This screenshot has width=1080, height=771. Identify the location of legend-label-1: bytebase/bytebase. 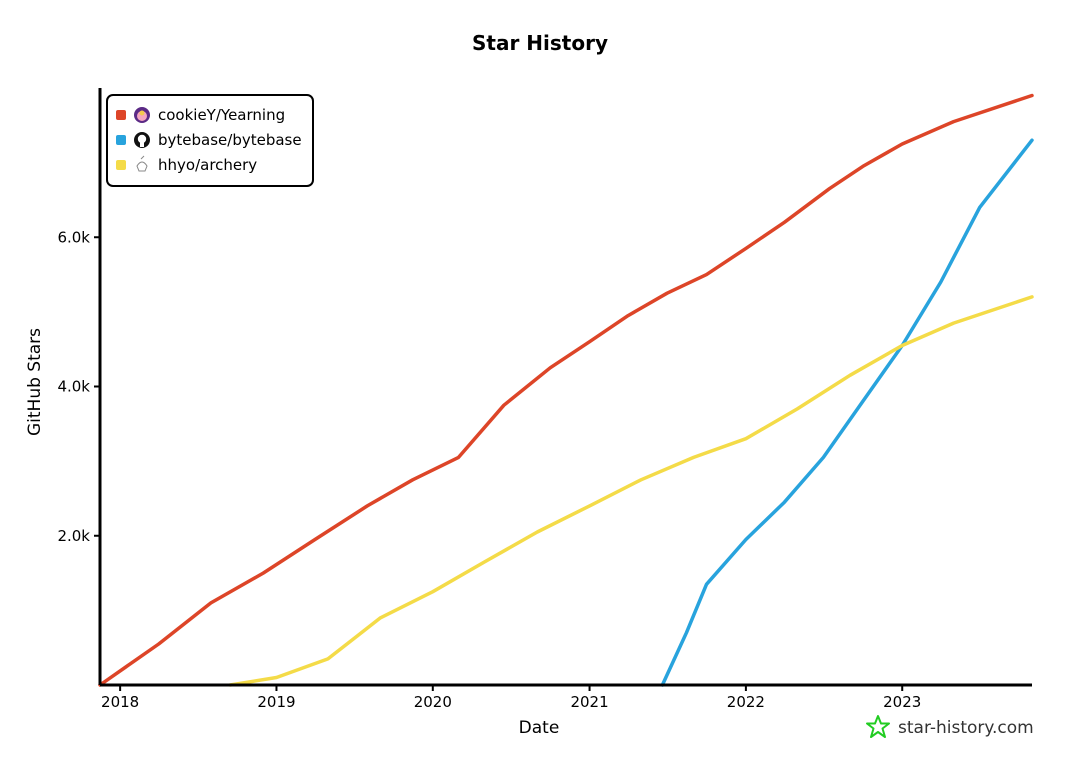
(230, 140).